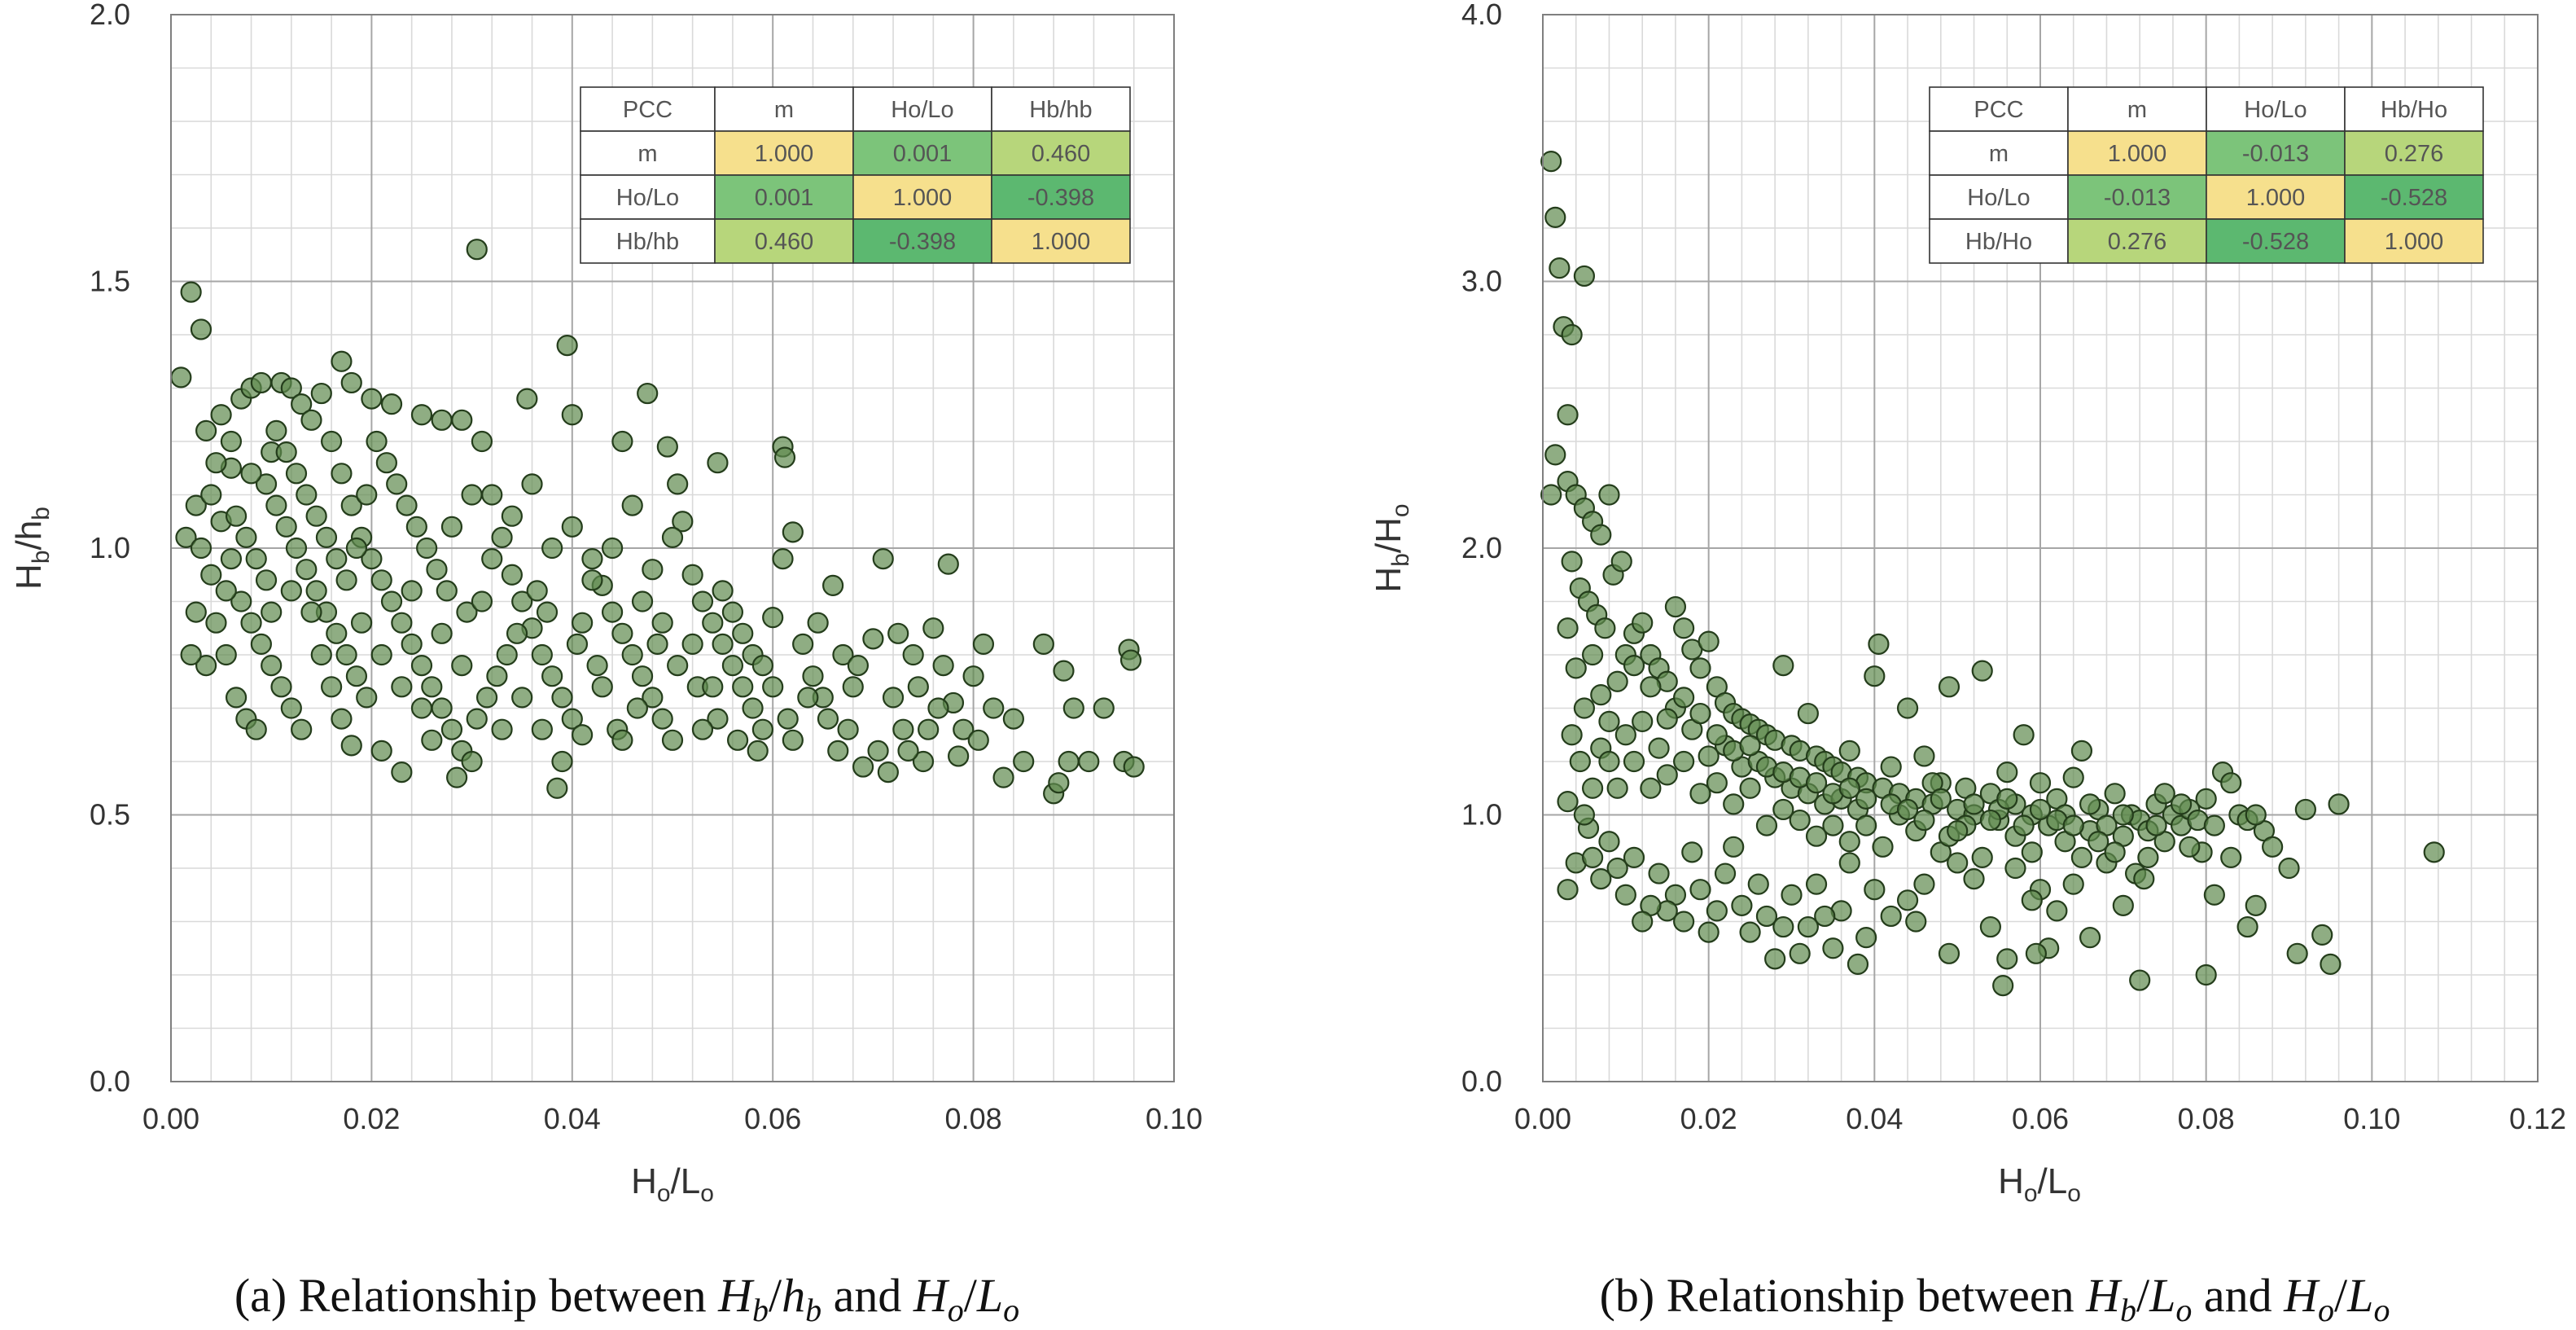 Image resolution: width=2576 pixels, height=1330 pixels. I want to click on pcc-cell-text: Hb/hb, so click(647, 242).